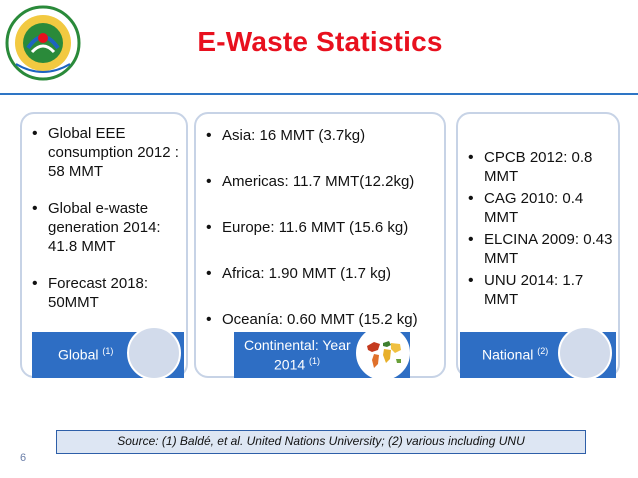 This screenshot has height=478, width=638. What do you see at coordinates (541, 208) in the screenshot?
I see `list-item: CAG 2010: 0.4 MMT` at bounding box center [541, 208].